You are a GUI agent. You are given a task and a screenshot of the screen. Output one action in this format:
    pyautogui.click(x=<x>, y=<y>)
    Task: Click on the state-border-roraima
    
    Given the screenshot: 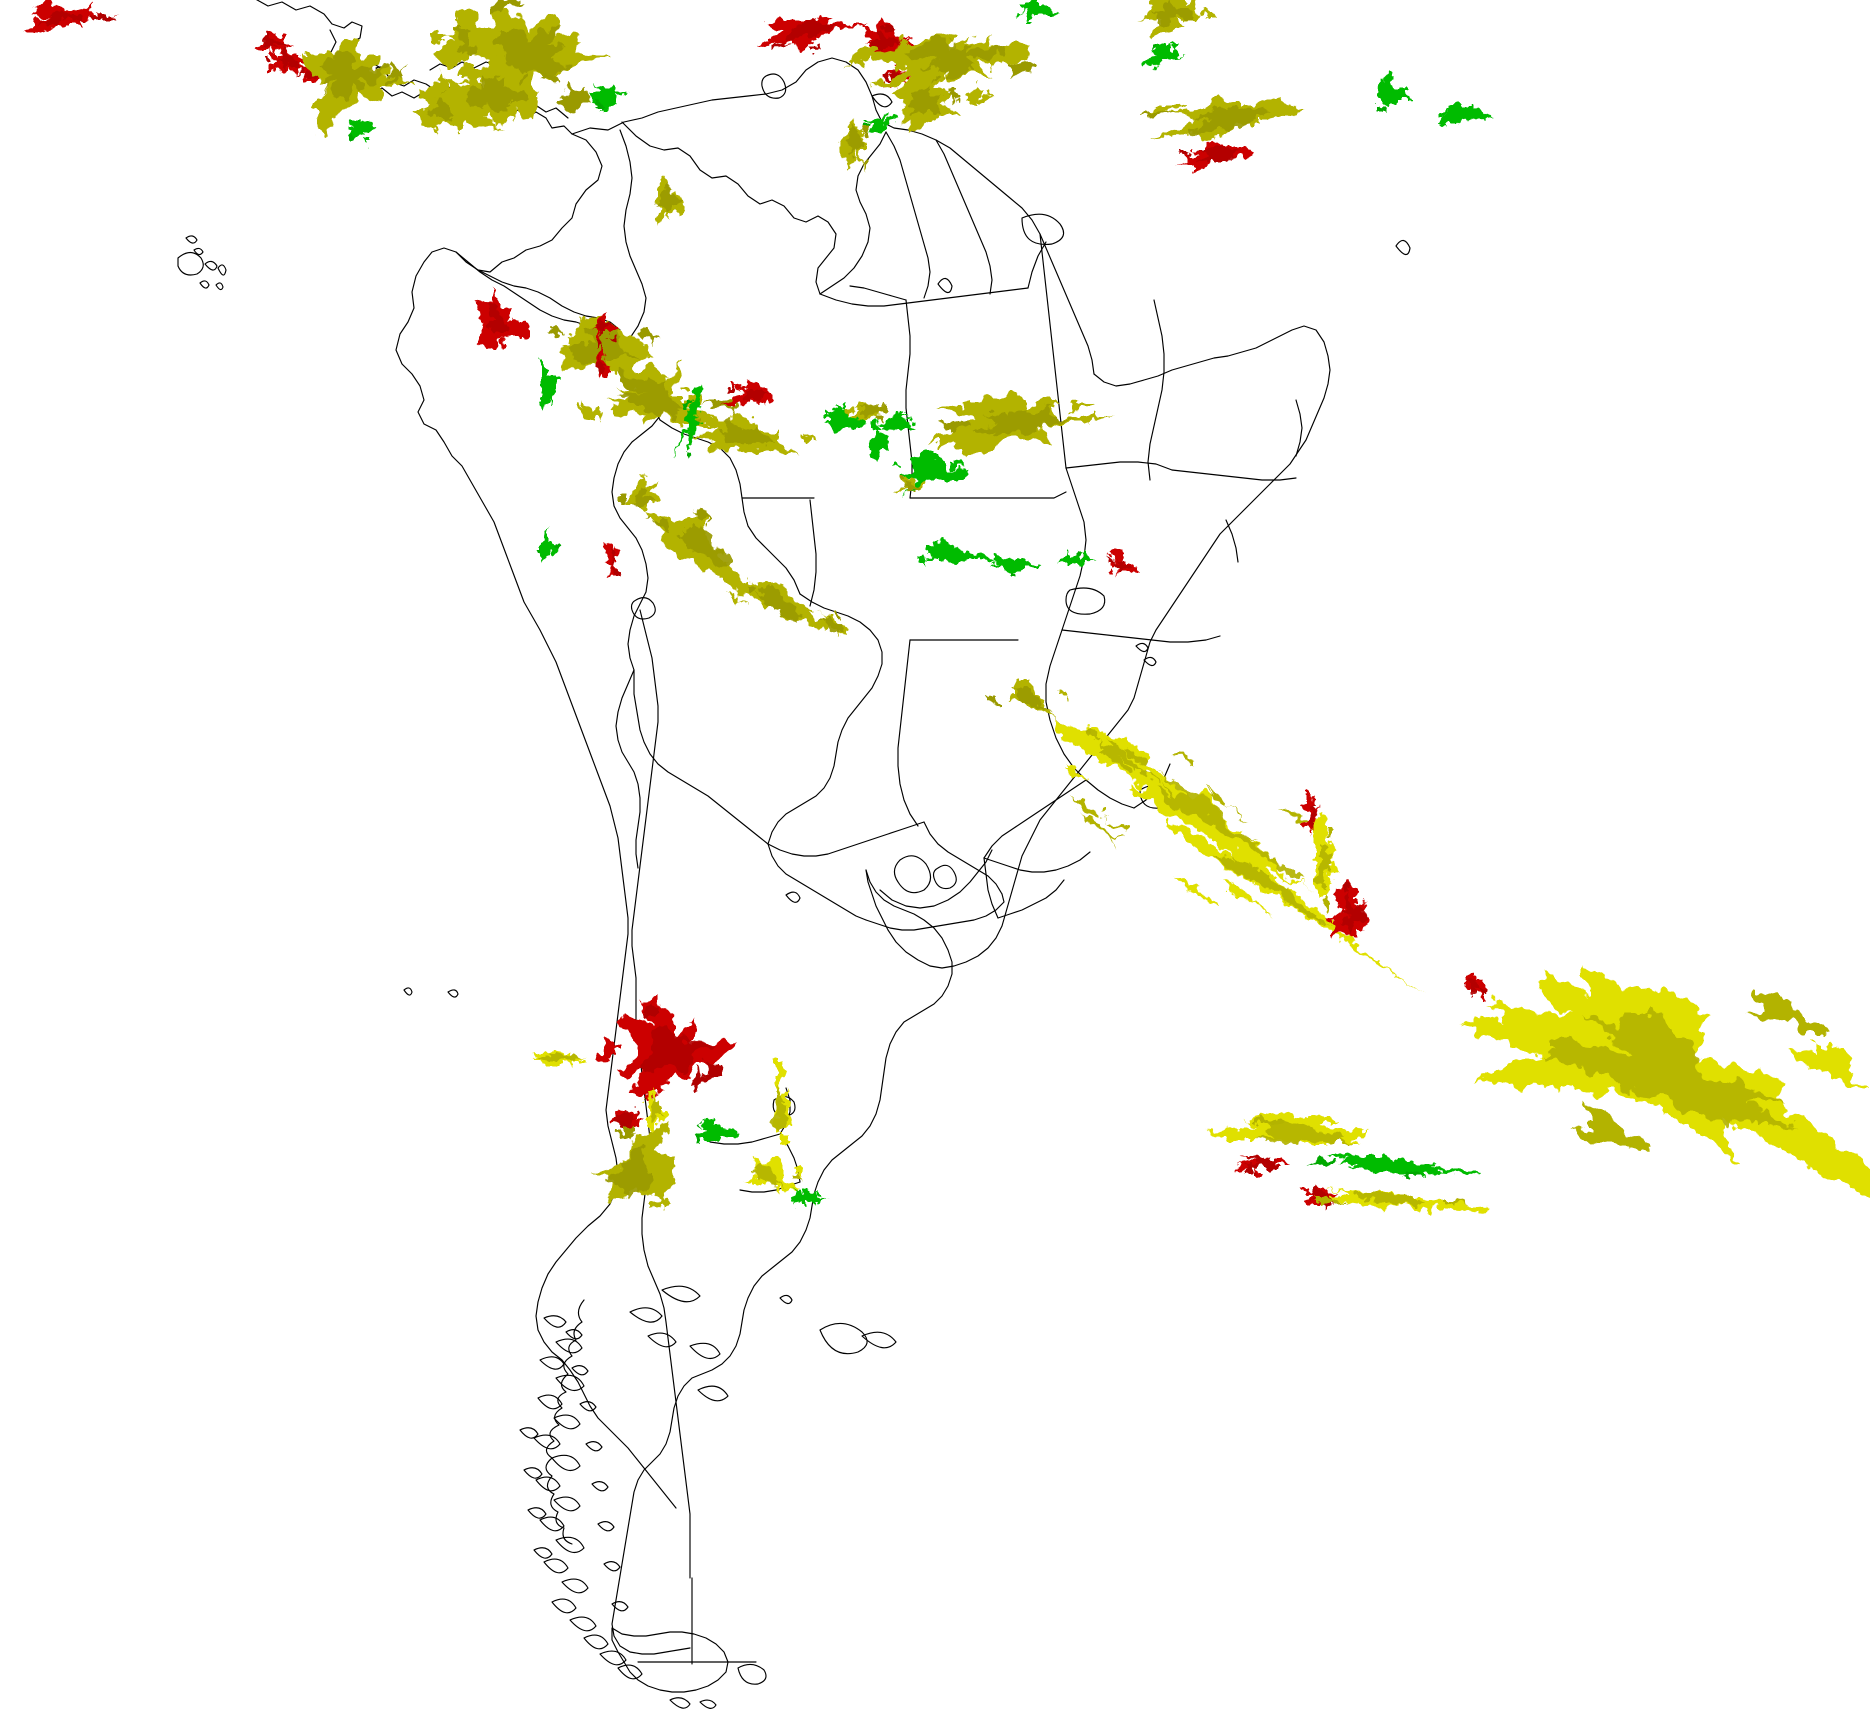 What is the action you would take?
    pyautogui.click(x=878, y=293)
    